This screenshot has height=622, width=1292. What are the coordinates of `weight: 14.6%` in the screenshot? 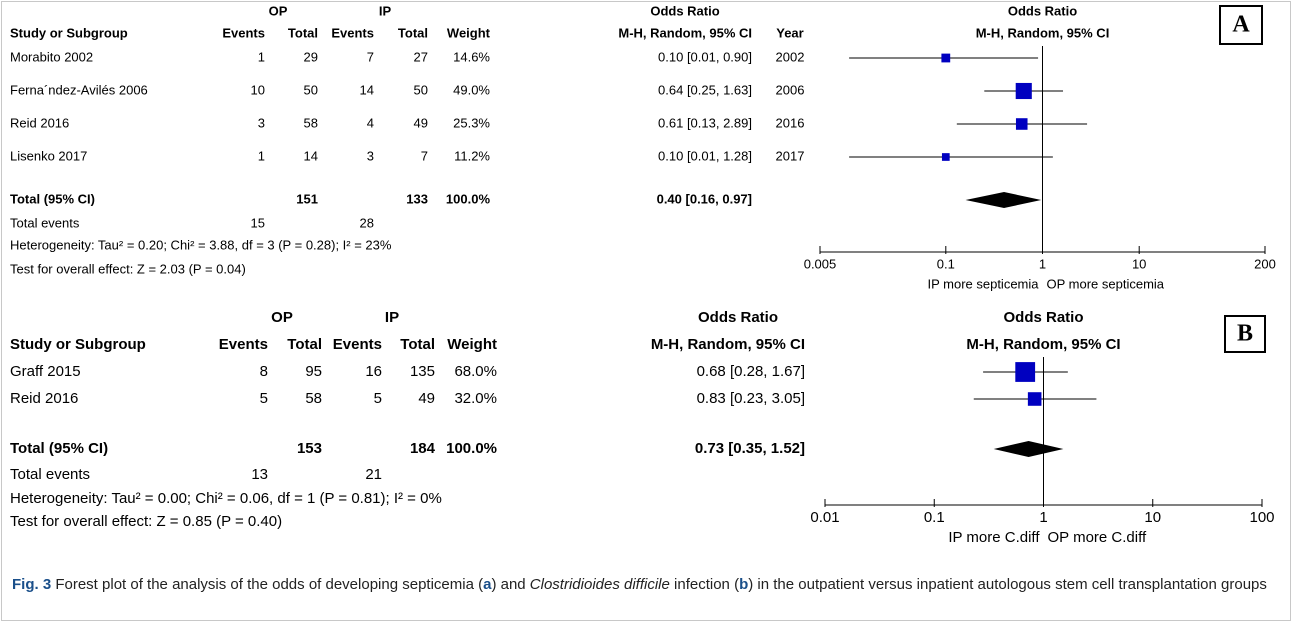 It's located at (471, 56).